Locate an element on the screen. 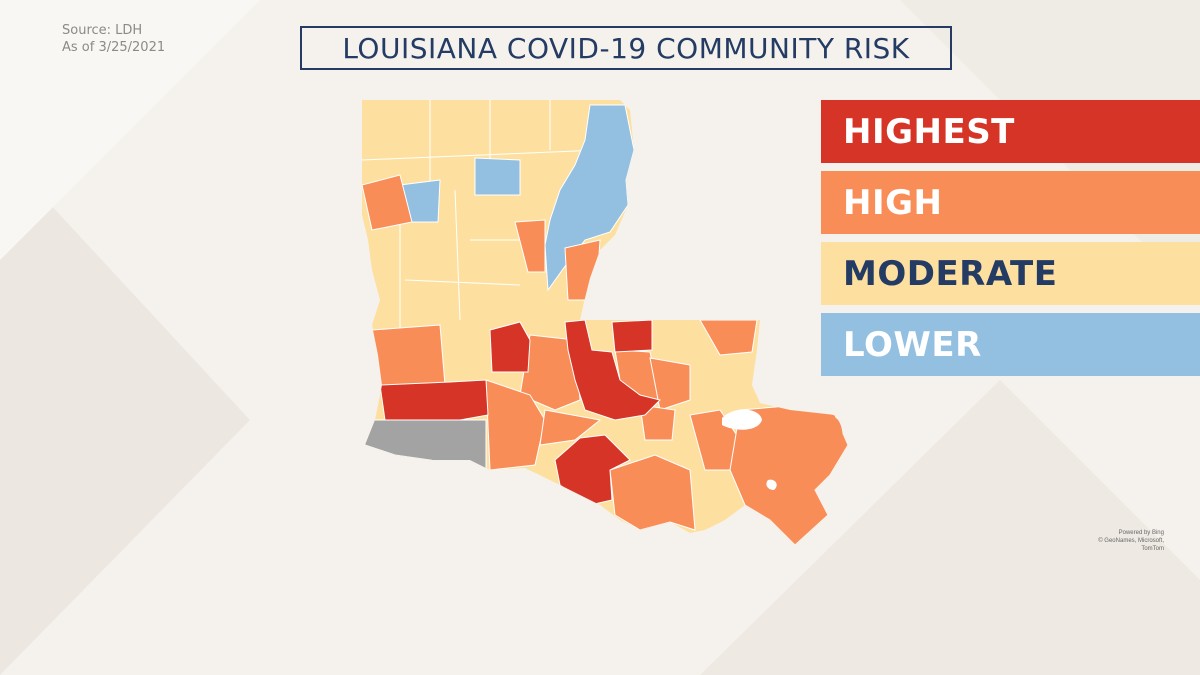 The height and width of the screenshot is (675, 1200). legend-label-high: HIGH is located at coordinates (893, 202).